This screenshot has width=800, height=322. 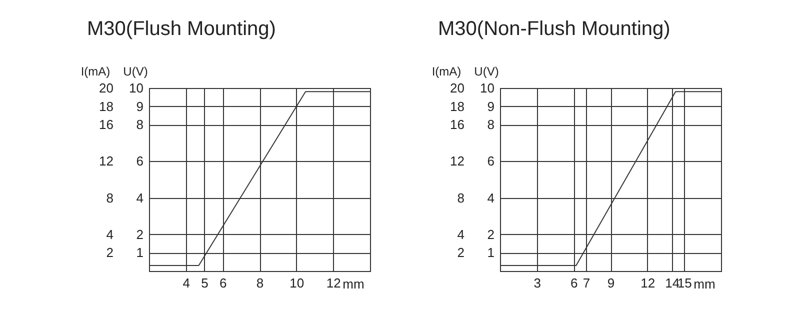 What do you see at coordinates (554, 29) in the screenshot?
I see `chart-title: M30(Non-Flush Mounting)` at bounding box center [554, 29].